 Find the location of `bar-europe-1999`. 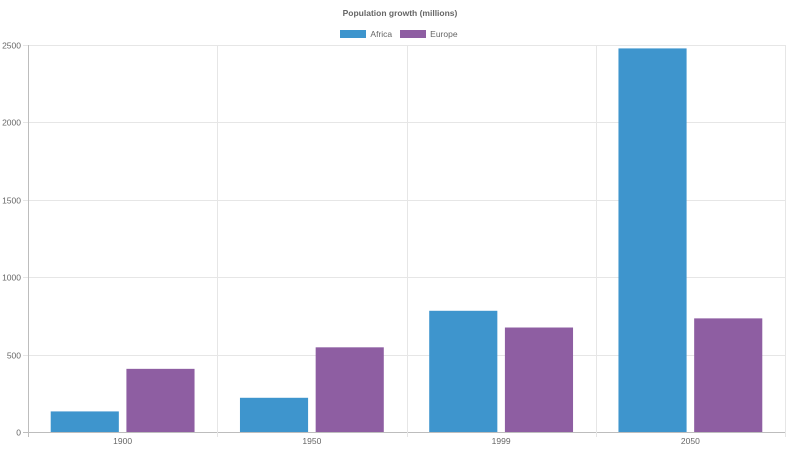

bar-europe-1999 is located at coordinates (539, 379).